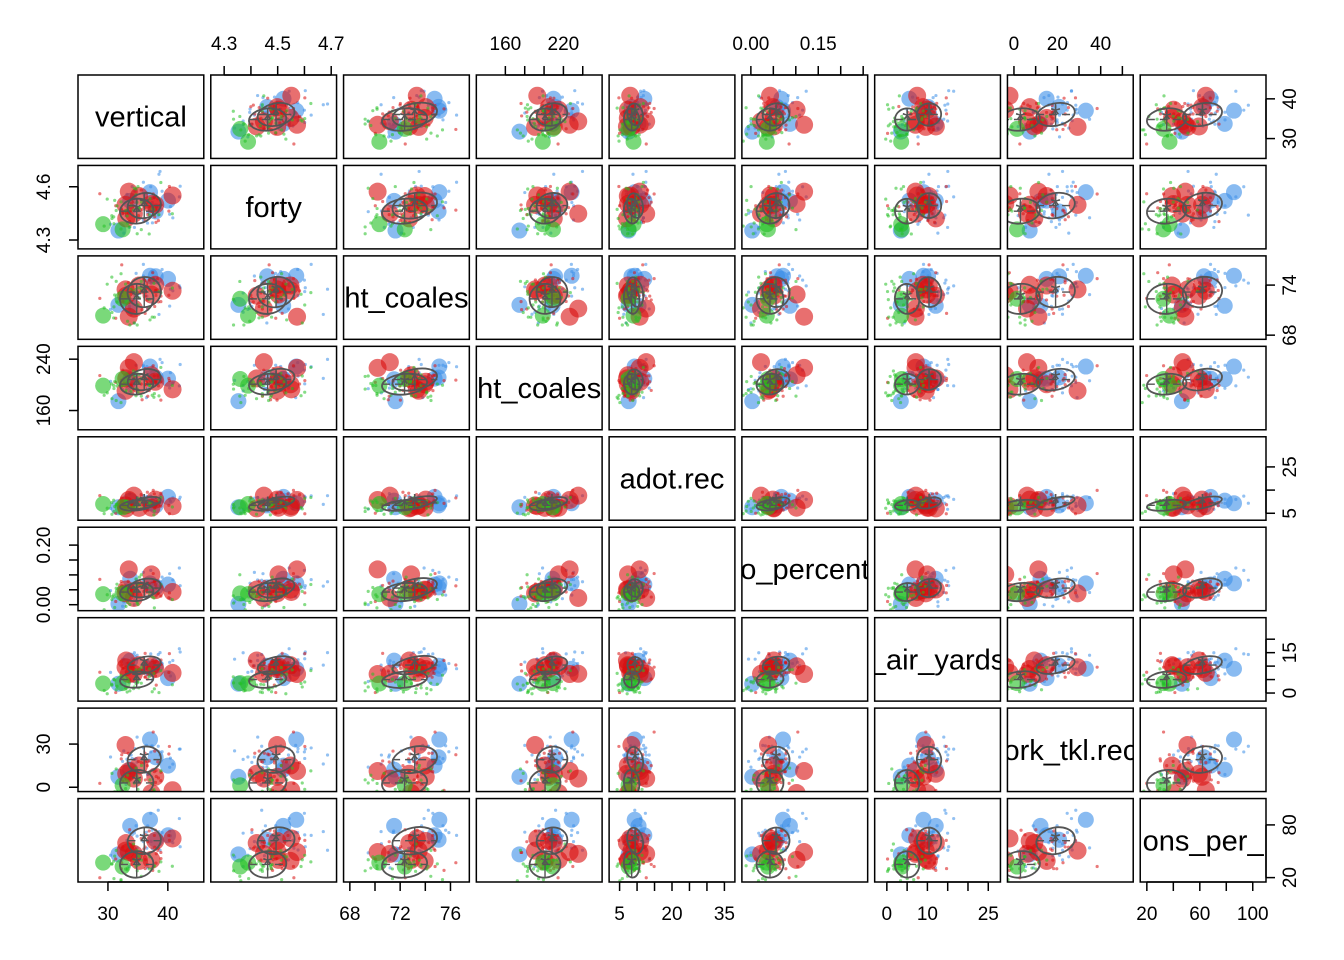  What do you see at coordinates (539, 389) in the screenshot?
I see `diagonal-label: ht_coales` at bounding box center [539, 389].